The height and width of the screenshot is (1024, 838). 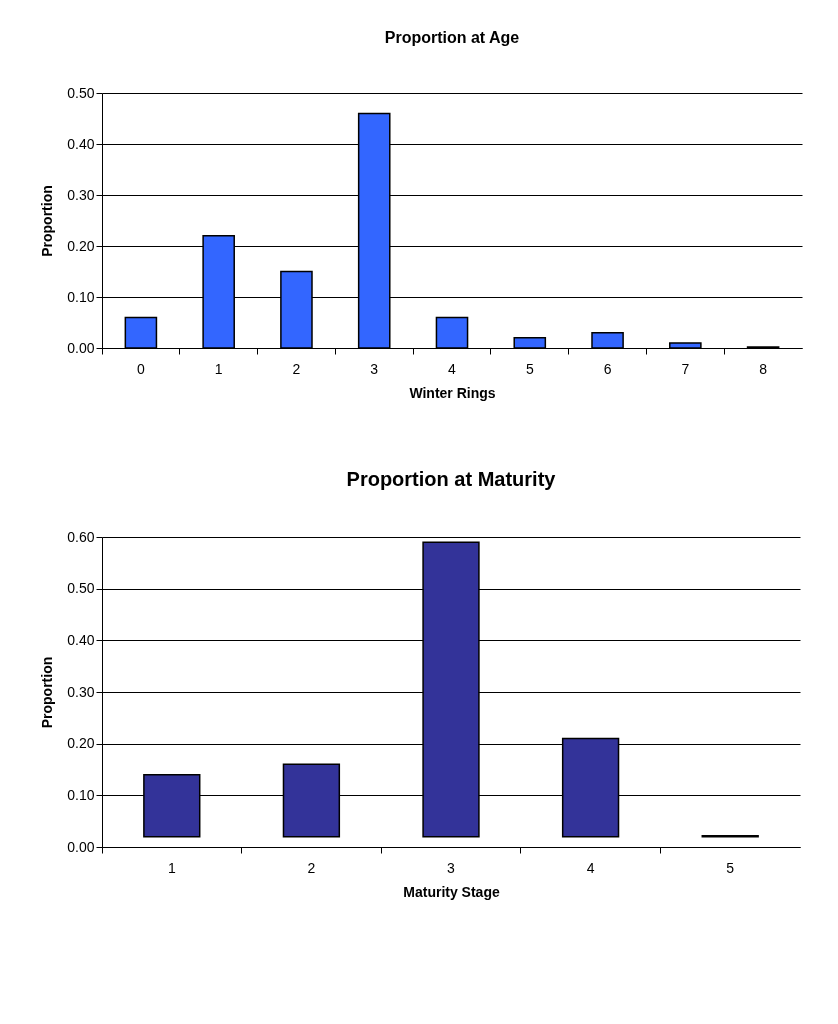 What do you see at coordinates (452, 392) in the screenshot?
I see `x-axis-title: Winter Rings` at bounding box center [452, 392].